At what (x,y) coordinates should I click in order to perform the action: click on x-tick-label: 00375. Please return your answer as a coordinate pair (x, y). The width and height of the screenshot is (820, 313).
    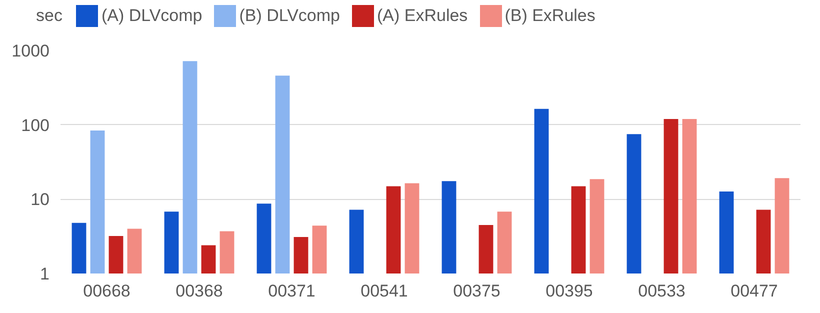
    Looking at the image, I should click on (476, 291).